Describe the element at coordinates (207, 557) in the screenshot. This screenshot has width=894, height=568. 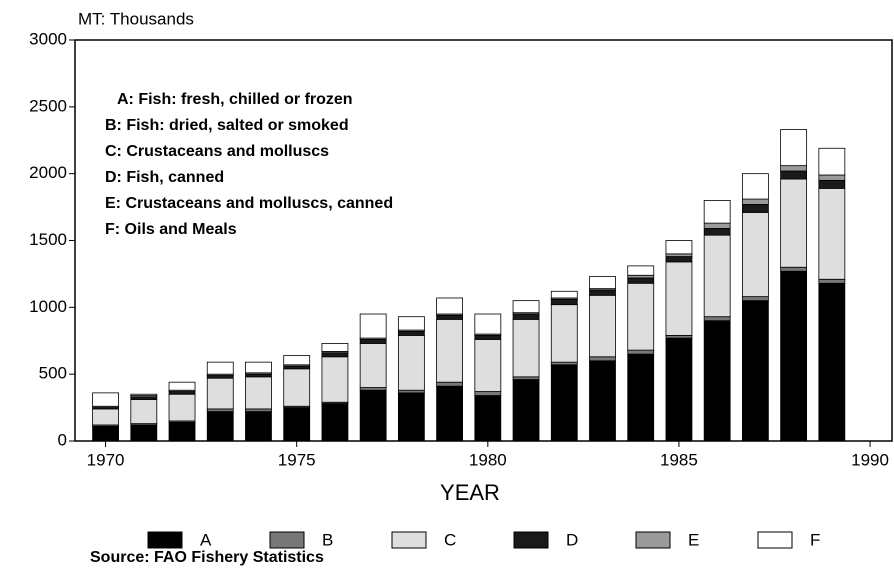
I see `source: Source: FAO Fishery Statistics` at that location.